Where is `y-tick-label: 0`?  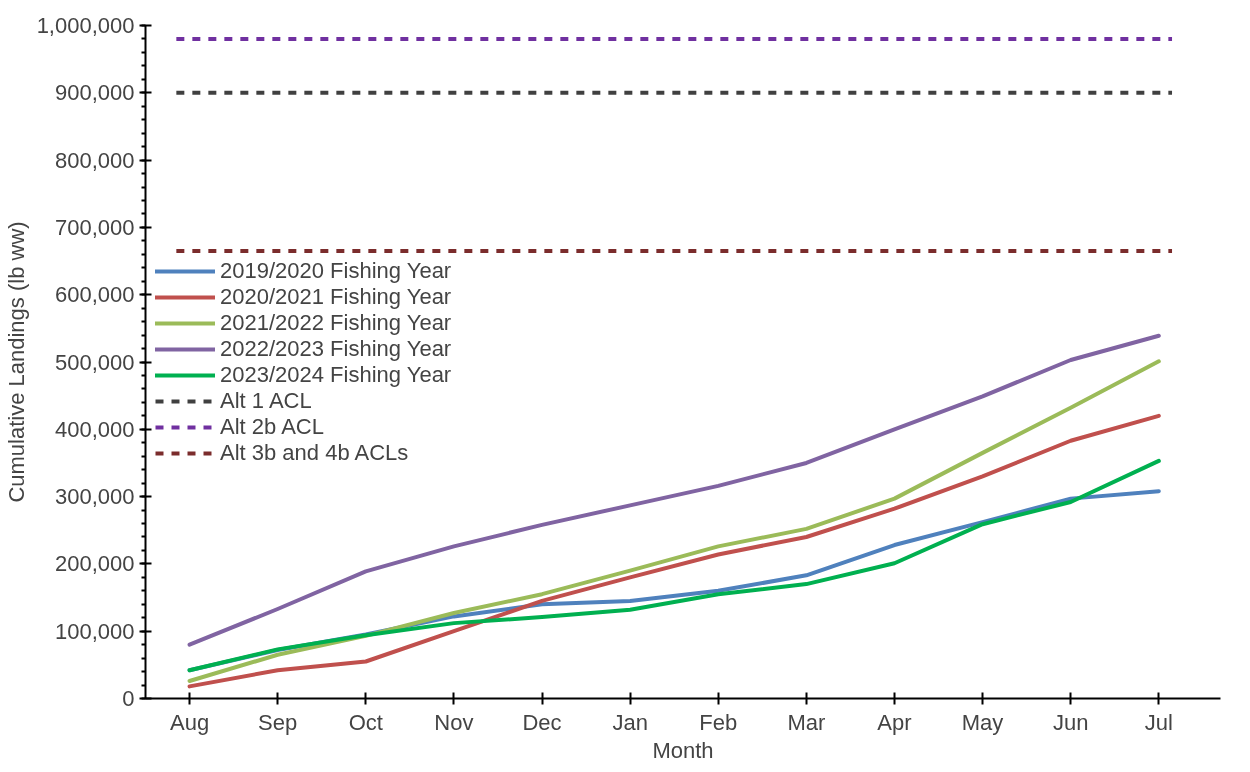
y-tick-label: 0 is located at coordinates (128, 698).